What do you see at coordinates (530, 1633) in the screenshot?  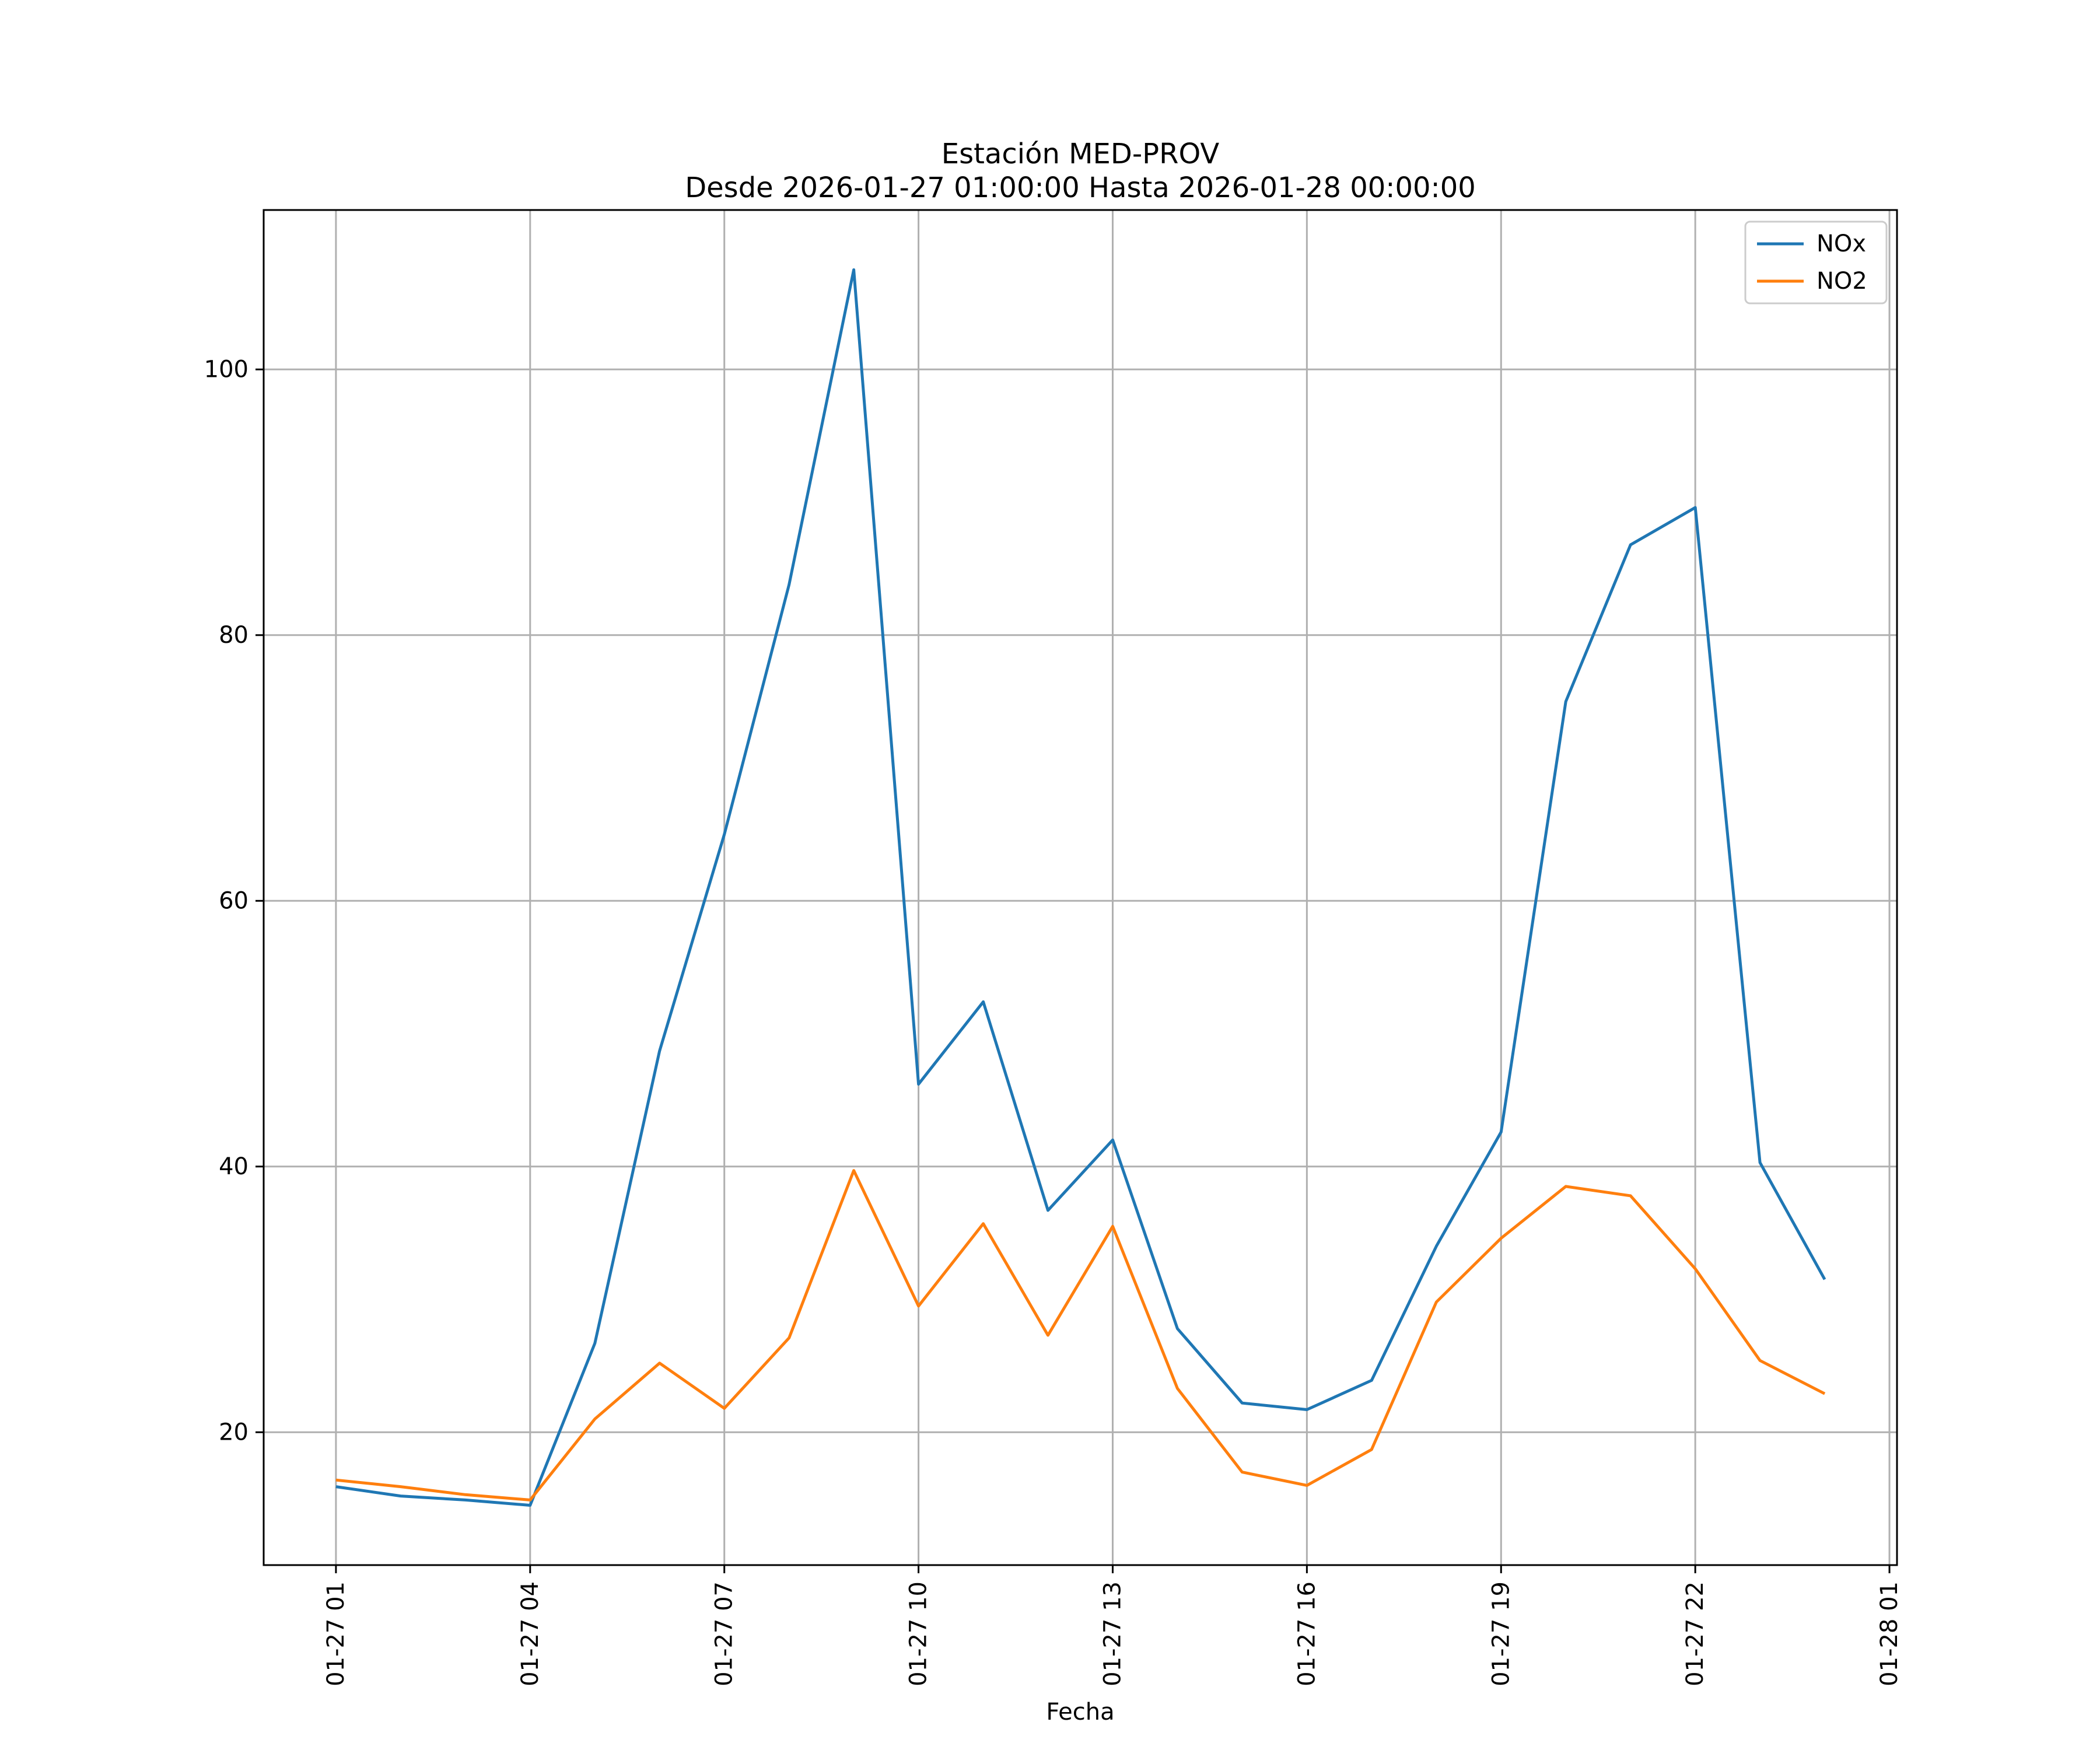 I see `x-tick-label: 01-27 04` at bounding box center [530, 1633].